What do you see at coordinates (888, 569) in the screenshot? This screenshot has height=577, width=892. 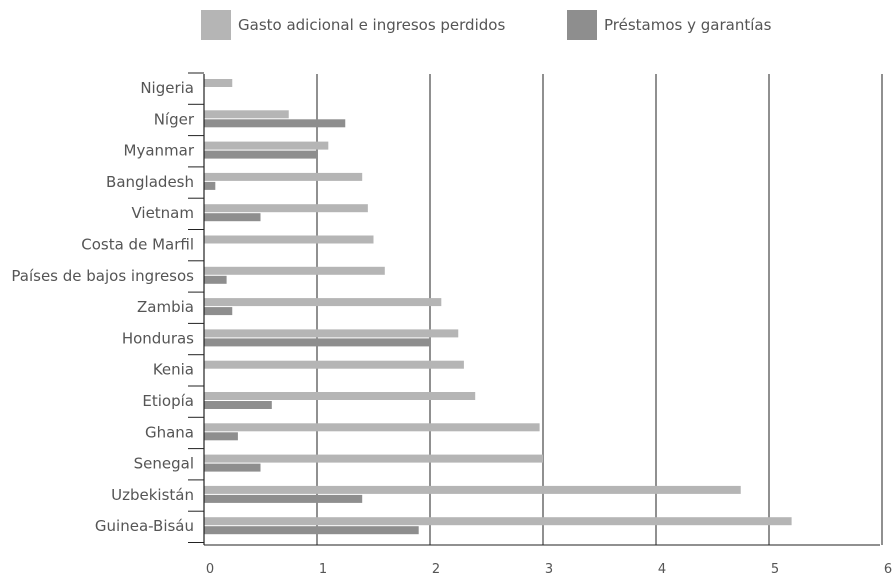 I see `x-tick-label: 6` at bounding box center [888, 569].